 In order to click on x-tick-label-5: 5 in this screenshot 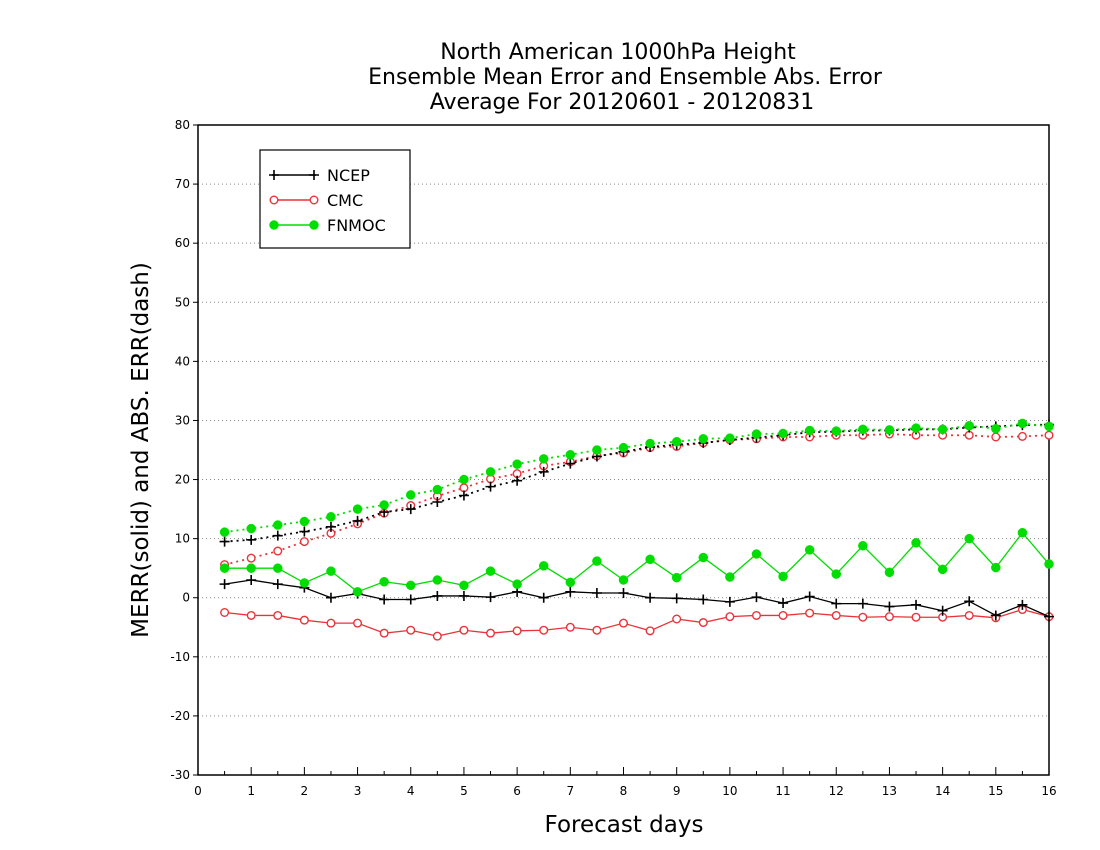, I will do `click(464, 791)`.